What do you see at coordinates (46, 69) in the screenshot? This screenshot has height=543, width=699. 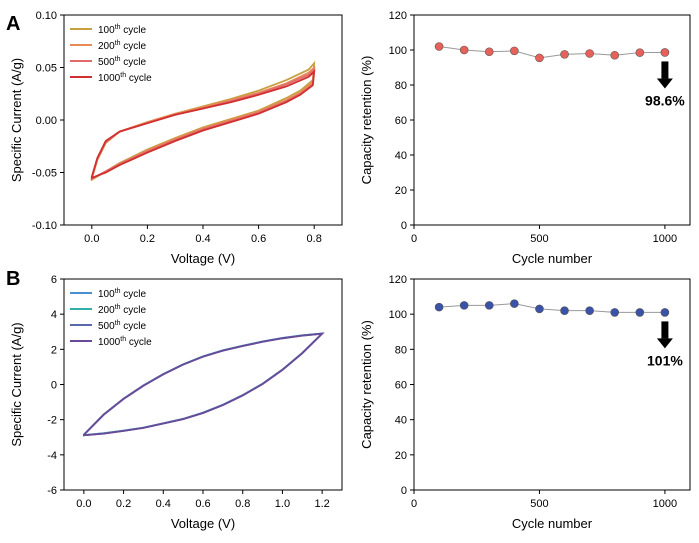 I see `y-tick-label: 0.05` at bounding box center [46, 69].